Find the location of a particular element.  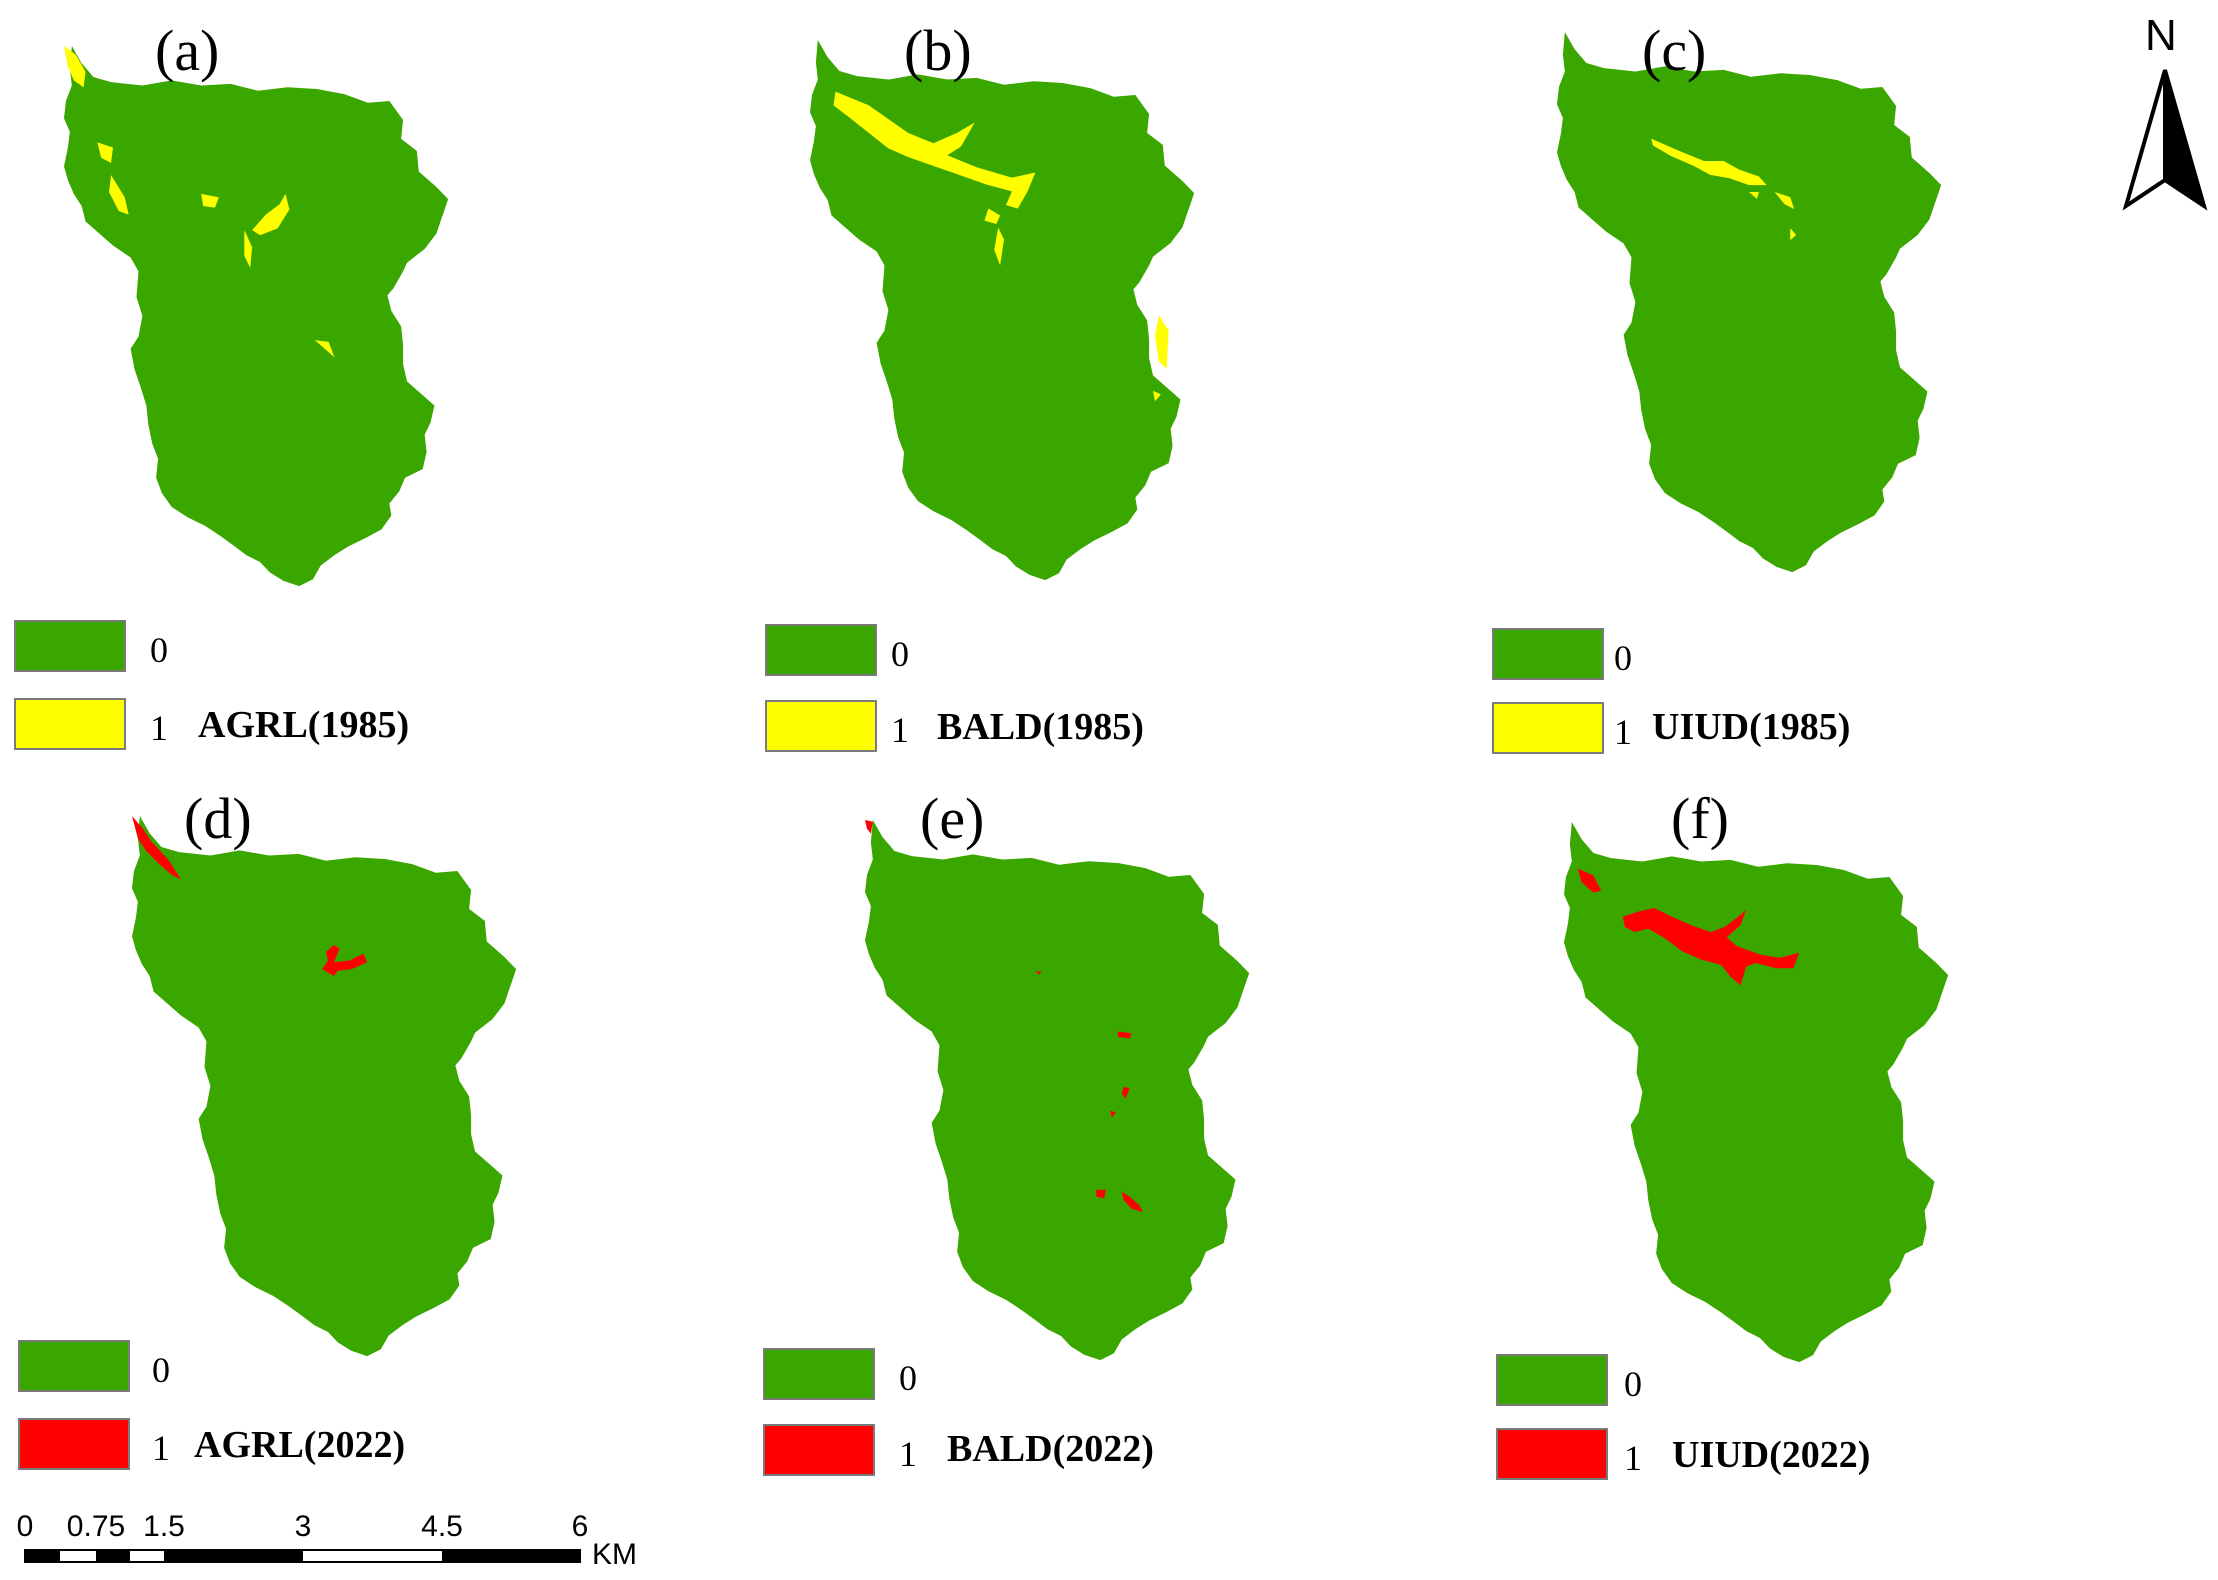

legend-title: UIUD(1985) is located at coordinates (1751, 727).